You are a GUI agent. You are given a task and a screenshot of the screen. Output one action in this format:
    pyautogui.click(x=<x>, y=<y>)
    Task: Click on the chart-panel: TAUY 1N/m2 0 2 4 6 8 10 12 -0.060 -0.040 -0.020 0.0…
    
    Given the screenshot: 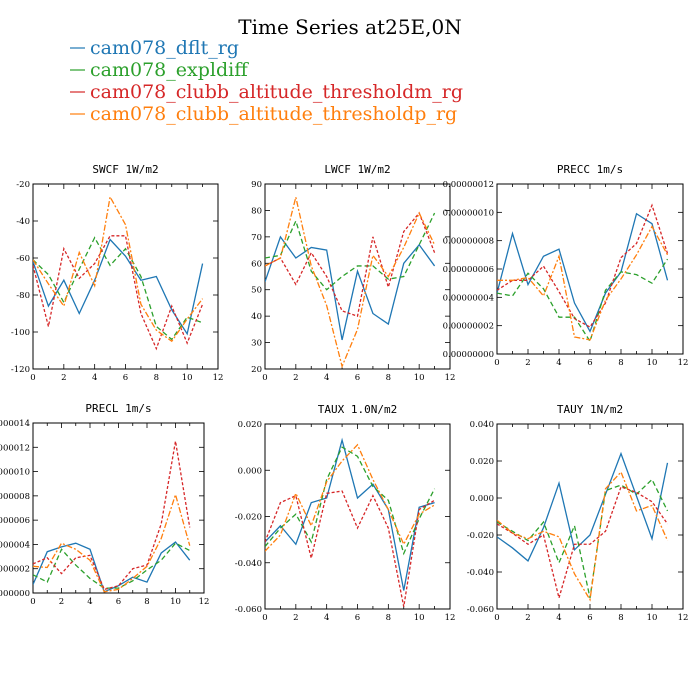 What is the action you would take?
    pyautogui.click(x=578, y=513)
    